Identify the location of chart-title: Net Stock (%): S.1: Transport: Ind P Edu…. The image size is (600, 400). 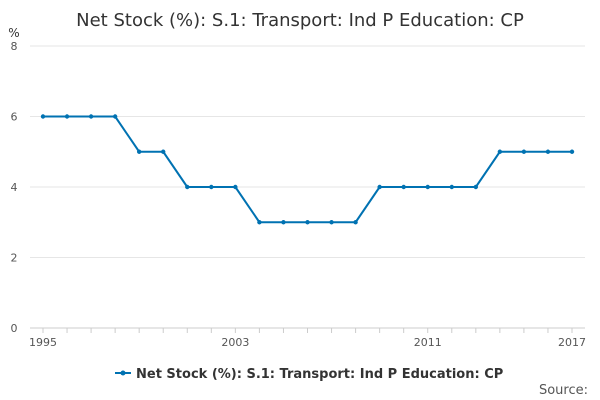
(300, 20).